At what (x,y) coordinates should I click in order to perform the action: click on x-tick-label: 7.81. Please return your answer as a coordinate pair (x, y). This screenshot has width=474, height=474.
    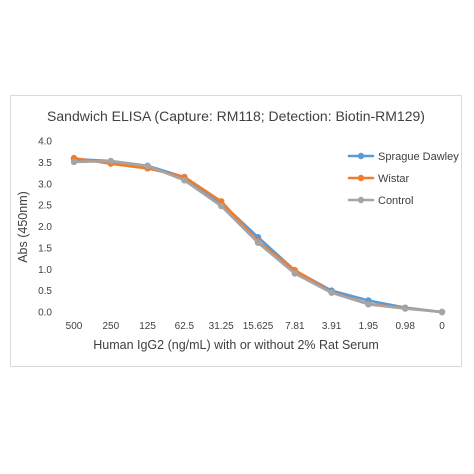
    Looking at the image, I should click on (295, 326).